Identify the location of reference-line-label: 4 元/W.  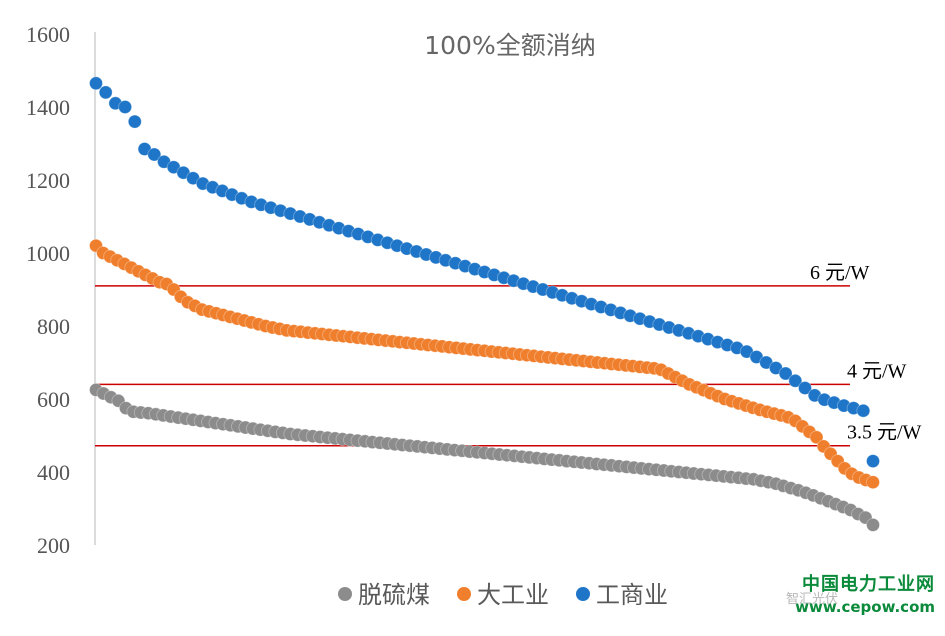
(877, 371).